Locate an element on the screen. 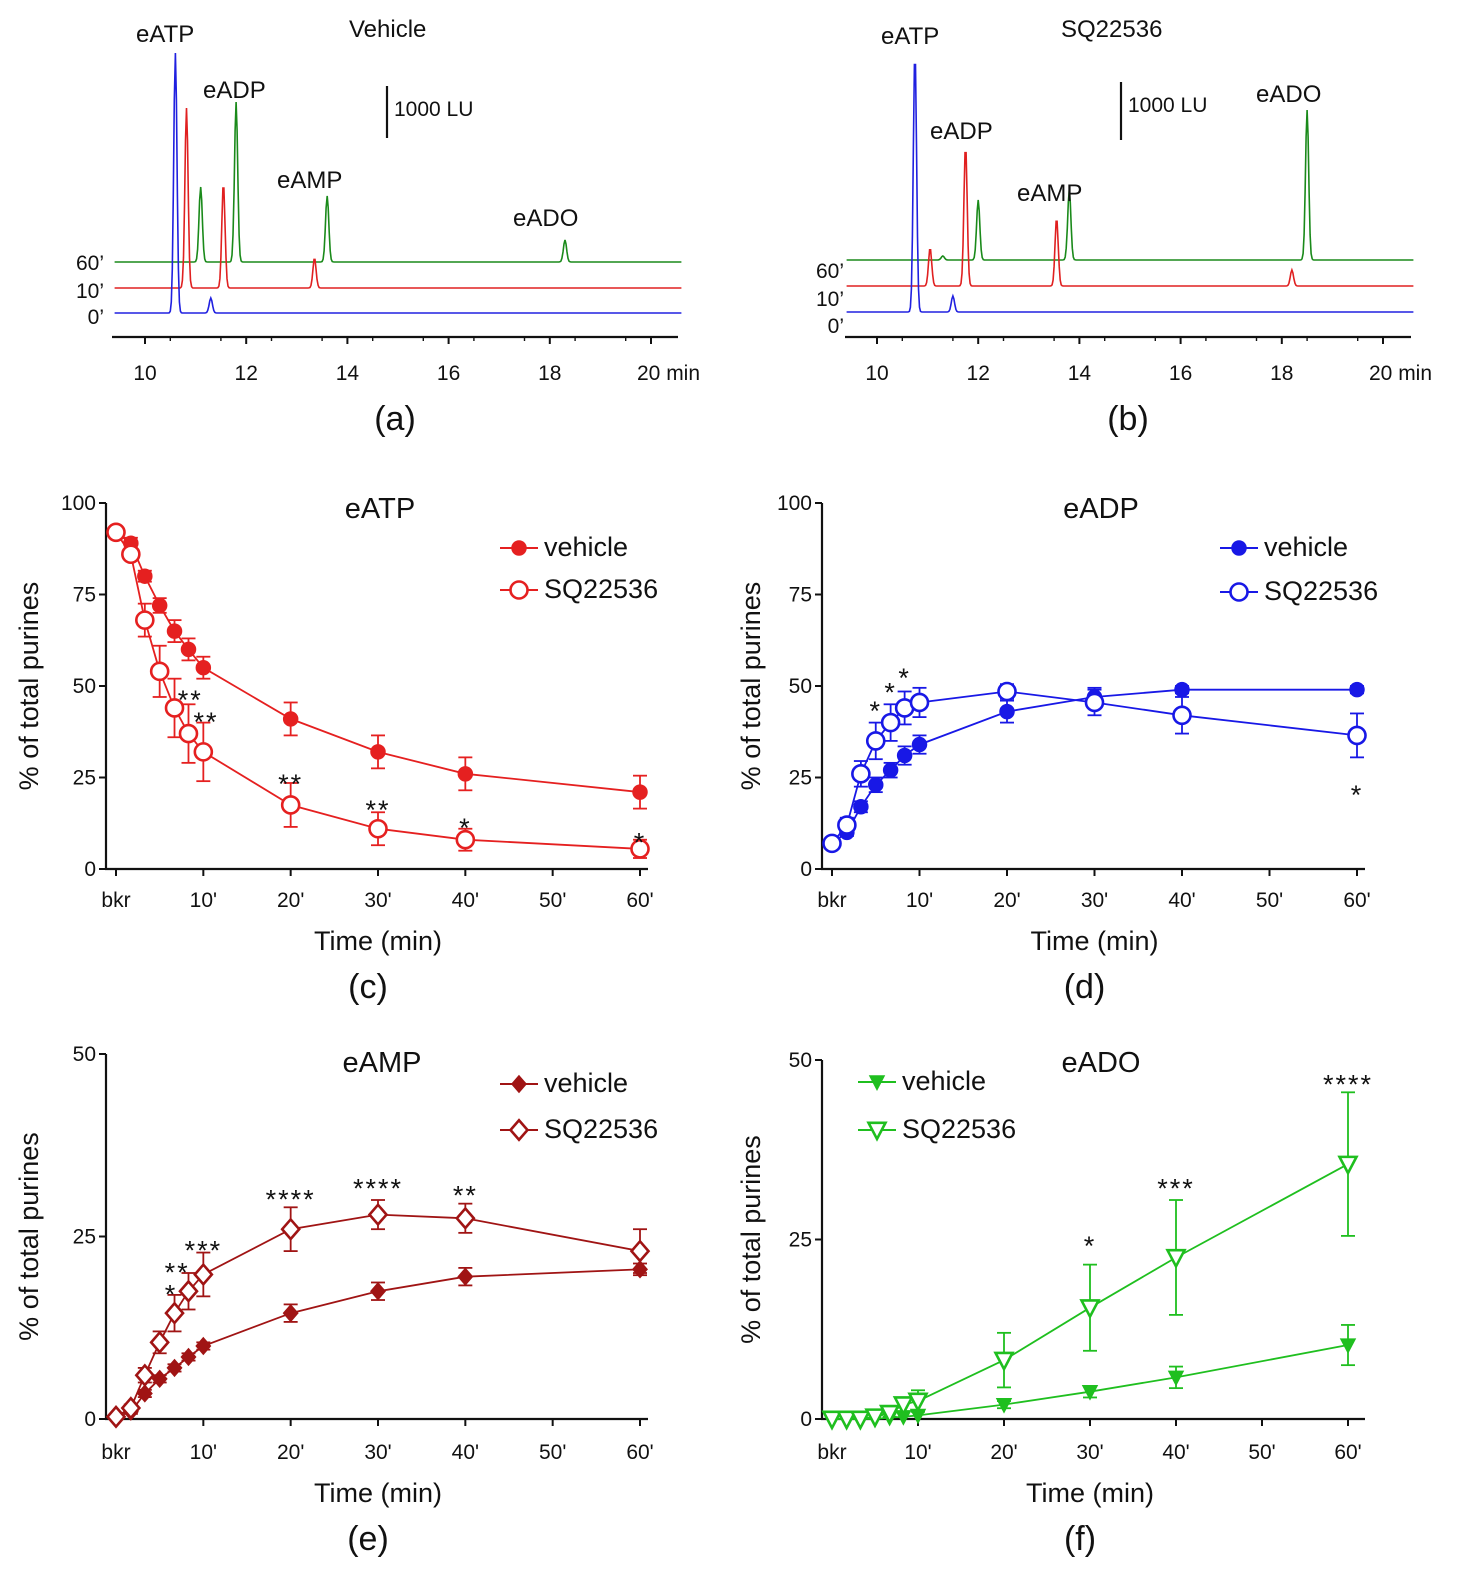  trace-label: 60’ is located at coordinates (830, 271).